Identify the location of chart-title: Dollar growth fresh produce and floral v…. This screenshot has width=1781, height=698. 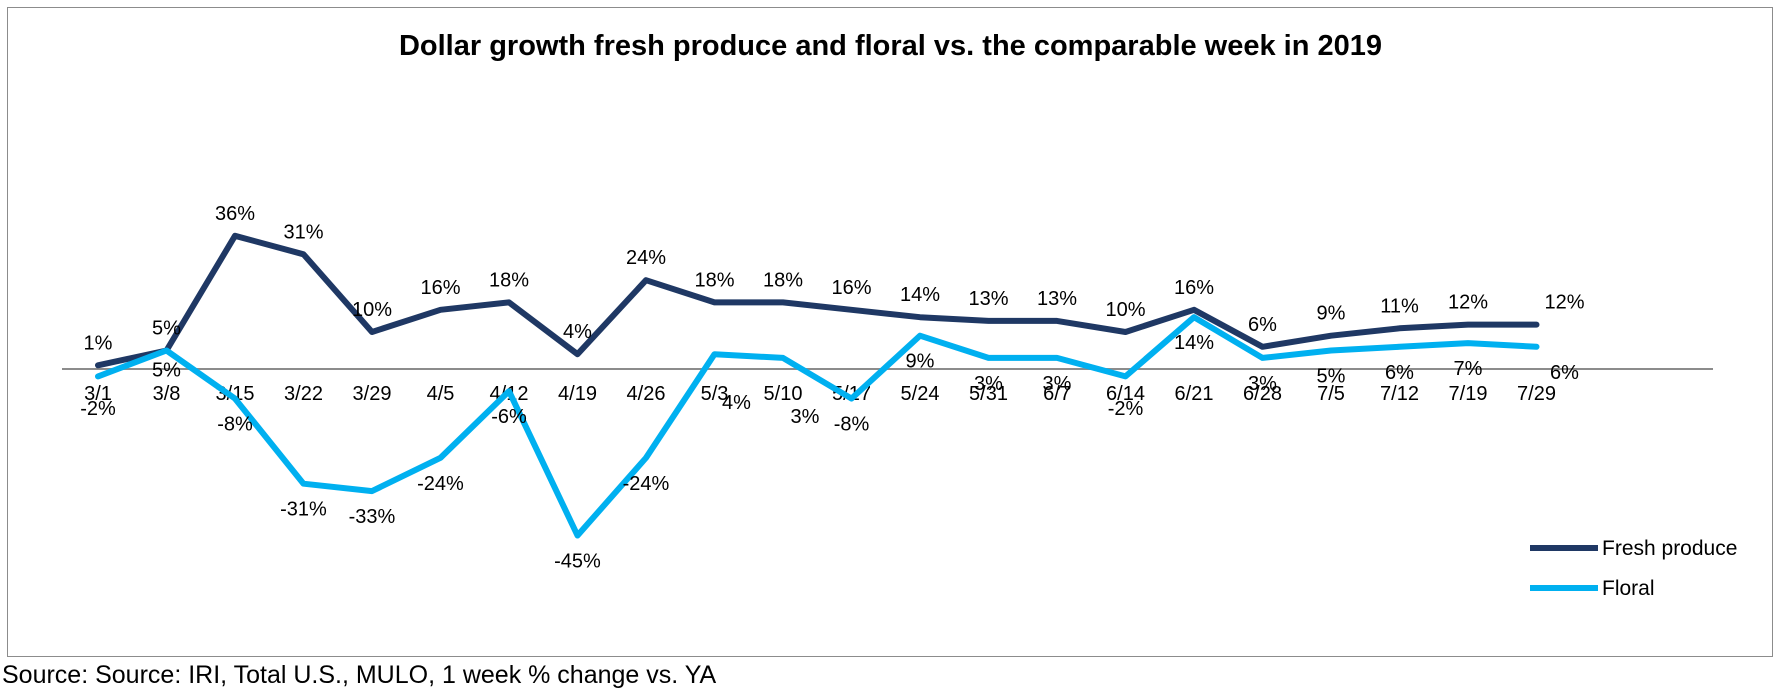
(890, 46).